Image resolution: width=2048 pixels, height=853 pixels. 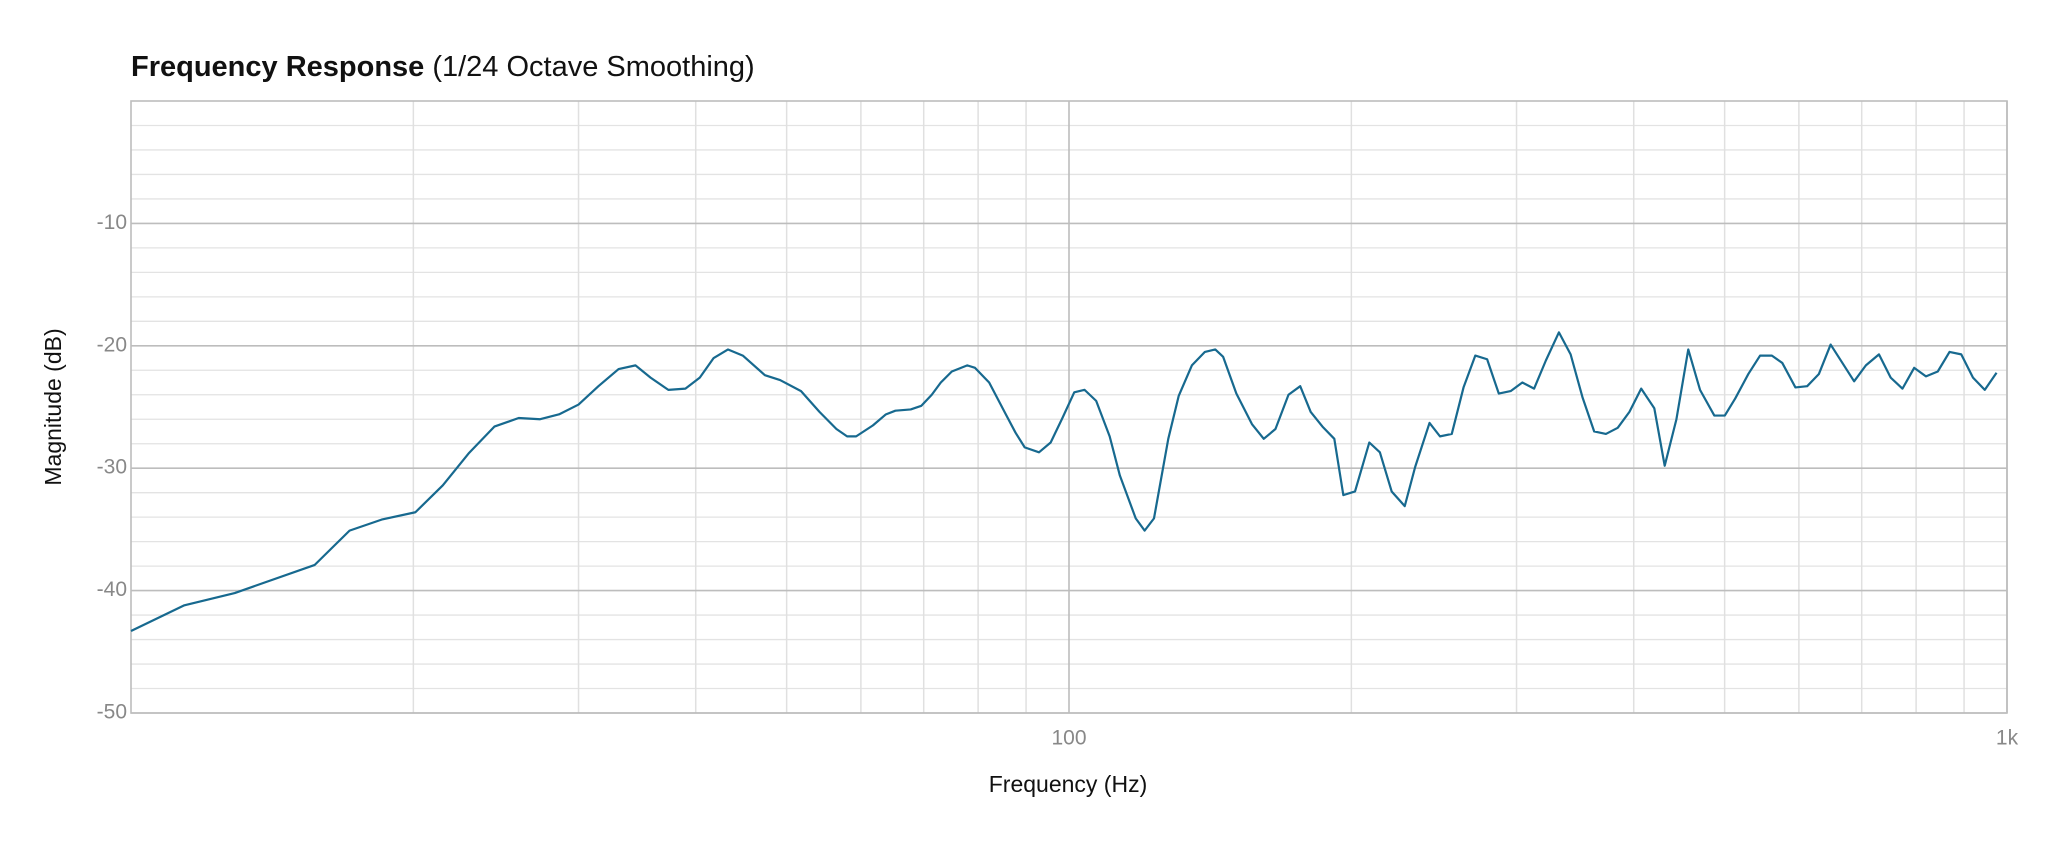 I want to click on y-tick-label: -40, so click(x=112, y=589).